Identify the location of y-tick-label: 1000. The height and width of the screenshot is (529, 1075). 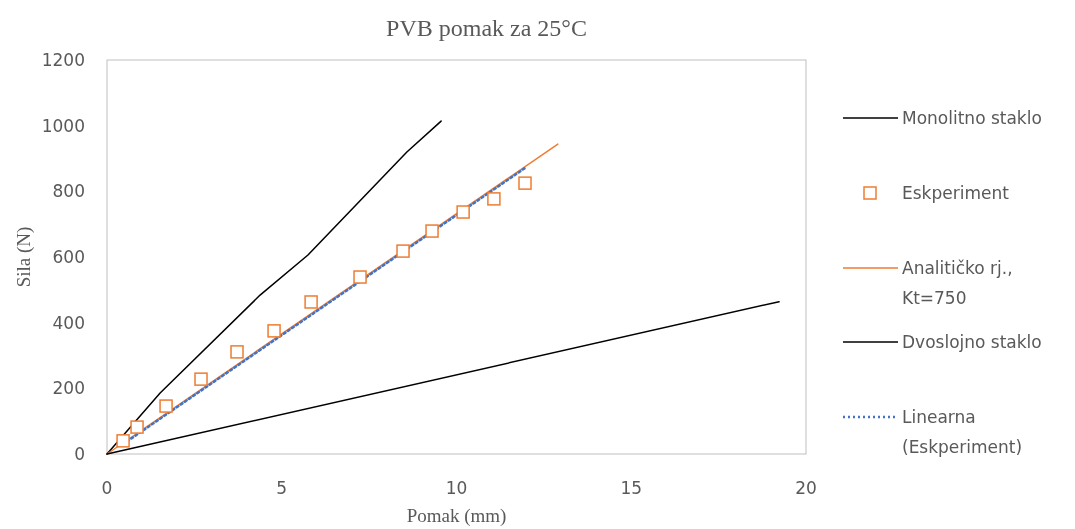
(63, 125).